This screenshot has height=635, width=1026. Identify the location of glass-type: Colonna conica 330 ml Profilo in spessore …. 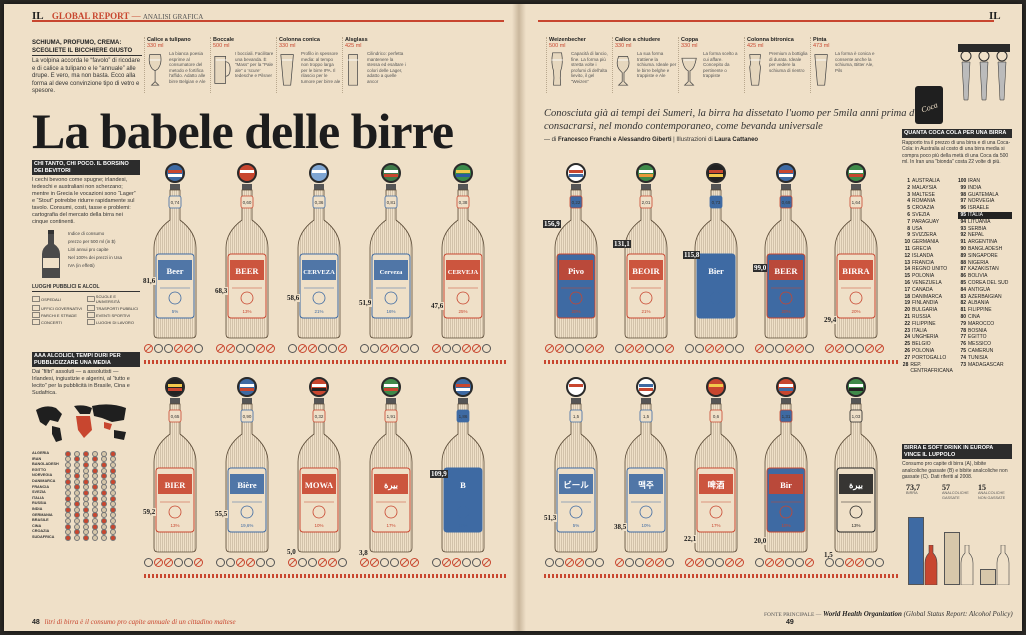
(309, 65).